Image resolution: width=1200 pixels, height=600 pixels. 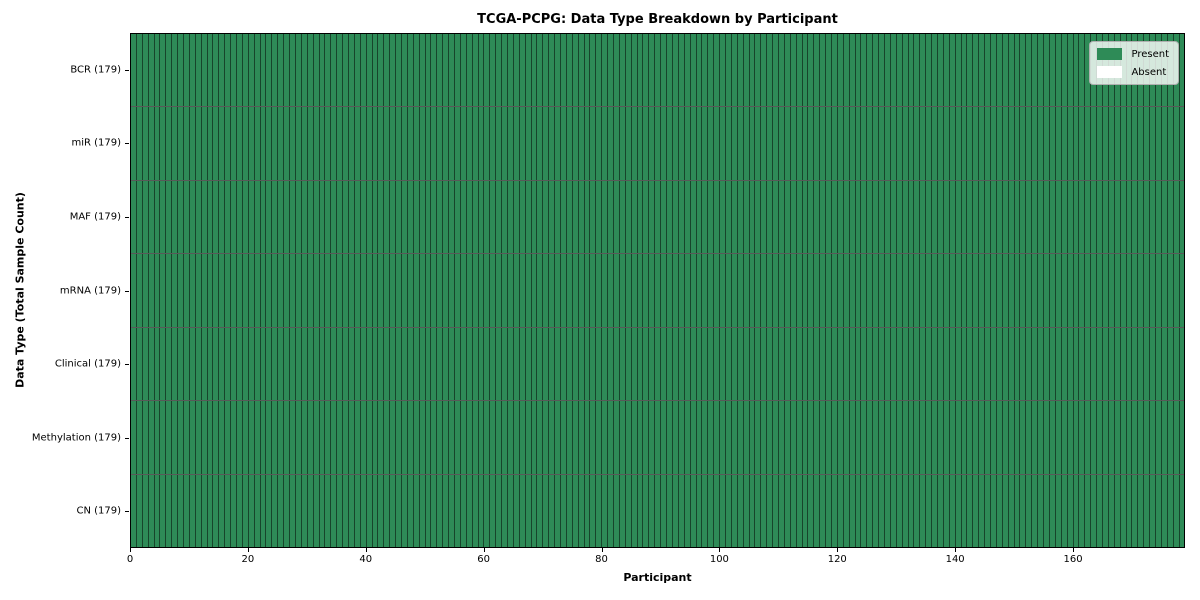 I want to click on x-tick-mark, so click(x=484, y=550).